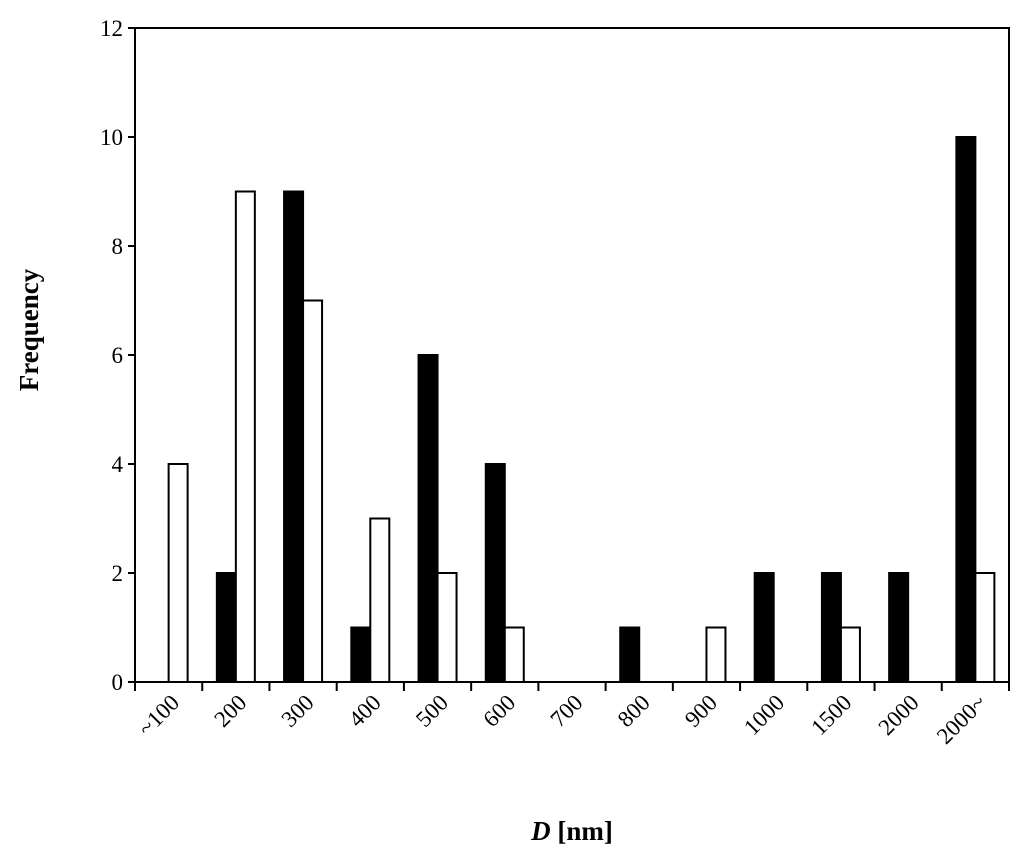  I want to click on y-axis: 0 2 4 6 8 10 12, so click(117, 355).